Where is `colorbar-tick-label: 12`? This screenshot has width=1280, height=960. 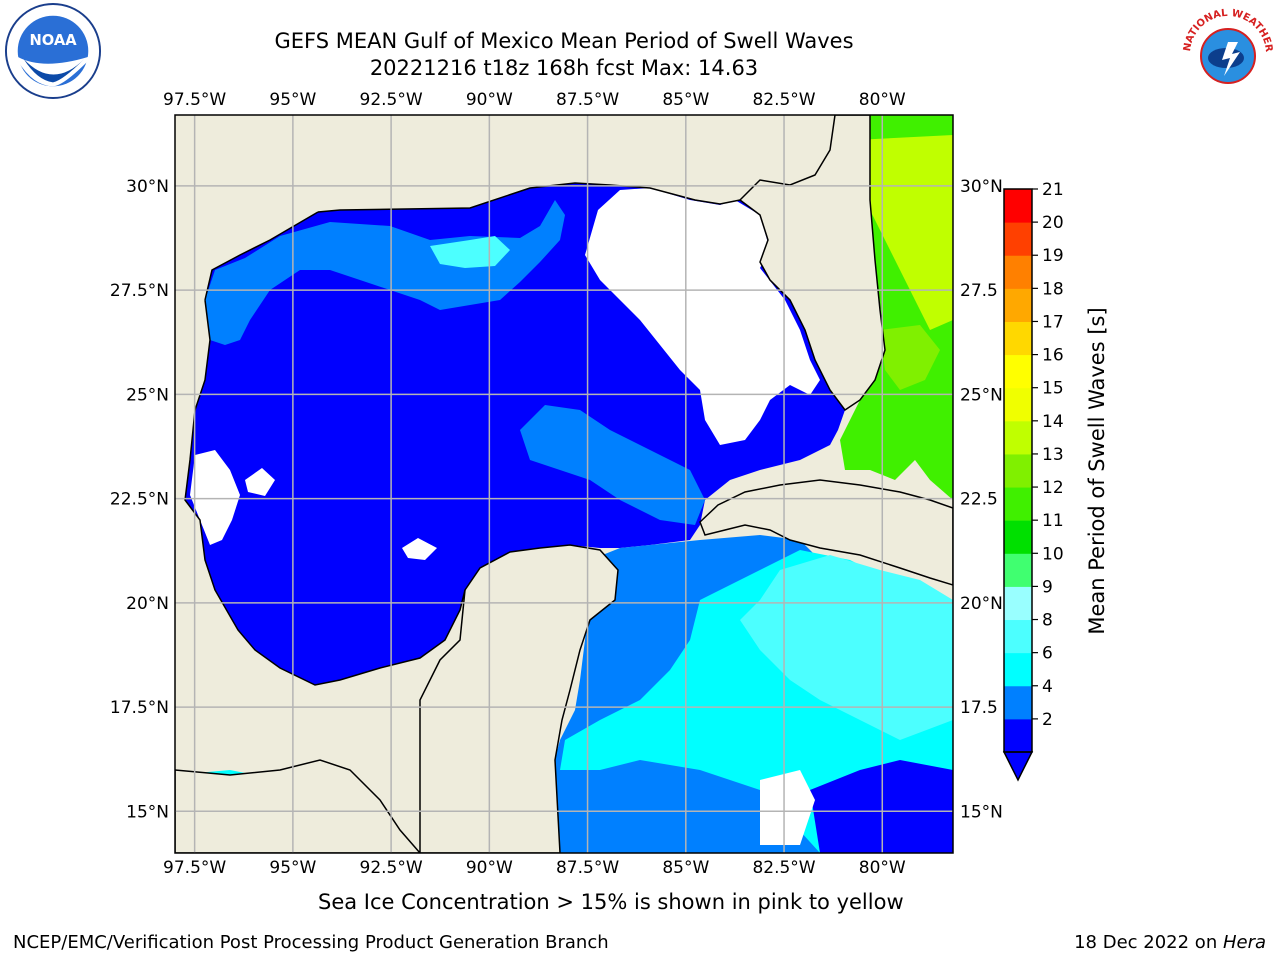 colorbar-tick-label: 12 is located at coordinates (1053, 488).